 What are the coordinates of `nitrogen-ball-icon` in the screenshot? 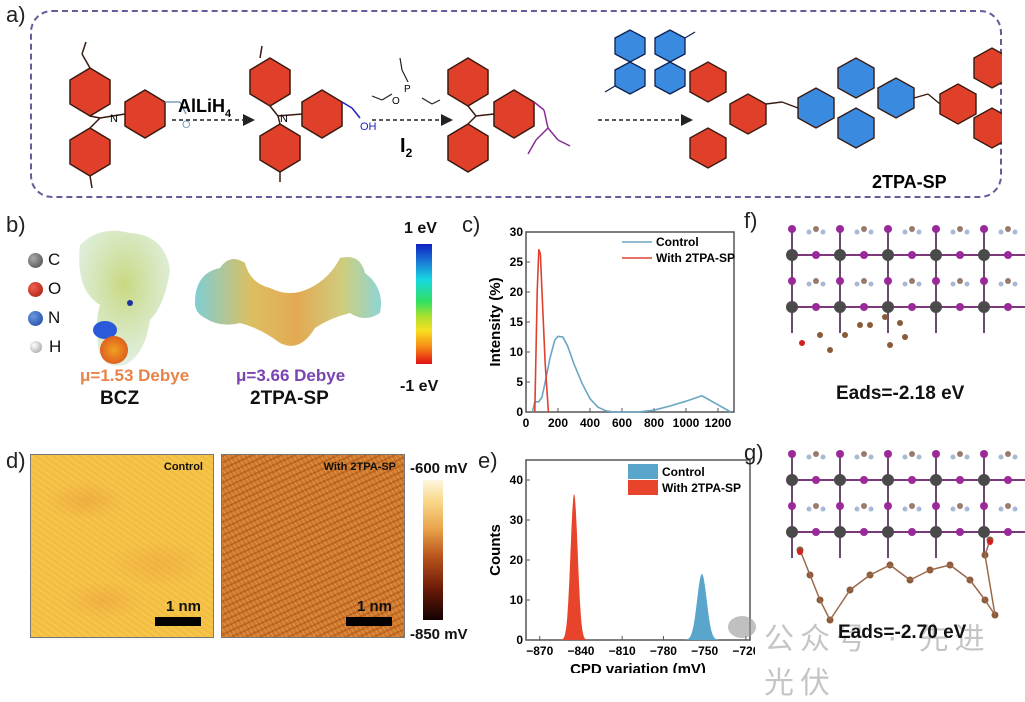 It's located at (35, 318).